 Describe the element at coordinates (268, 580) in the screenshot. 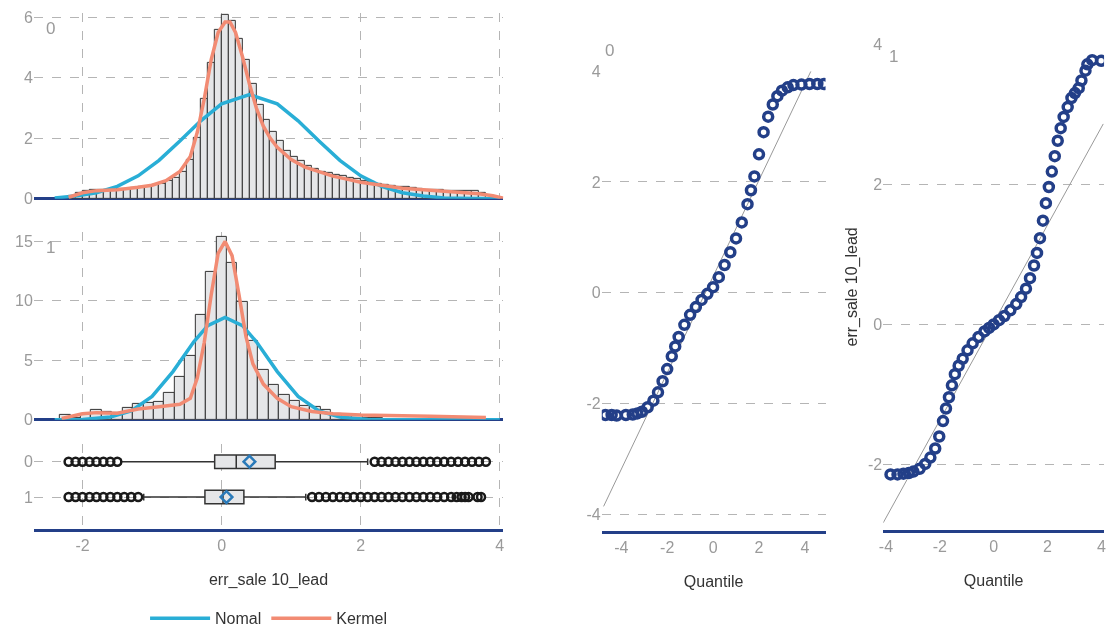

I see `x-axis-title: err_sale 10_lead` at that location.